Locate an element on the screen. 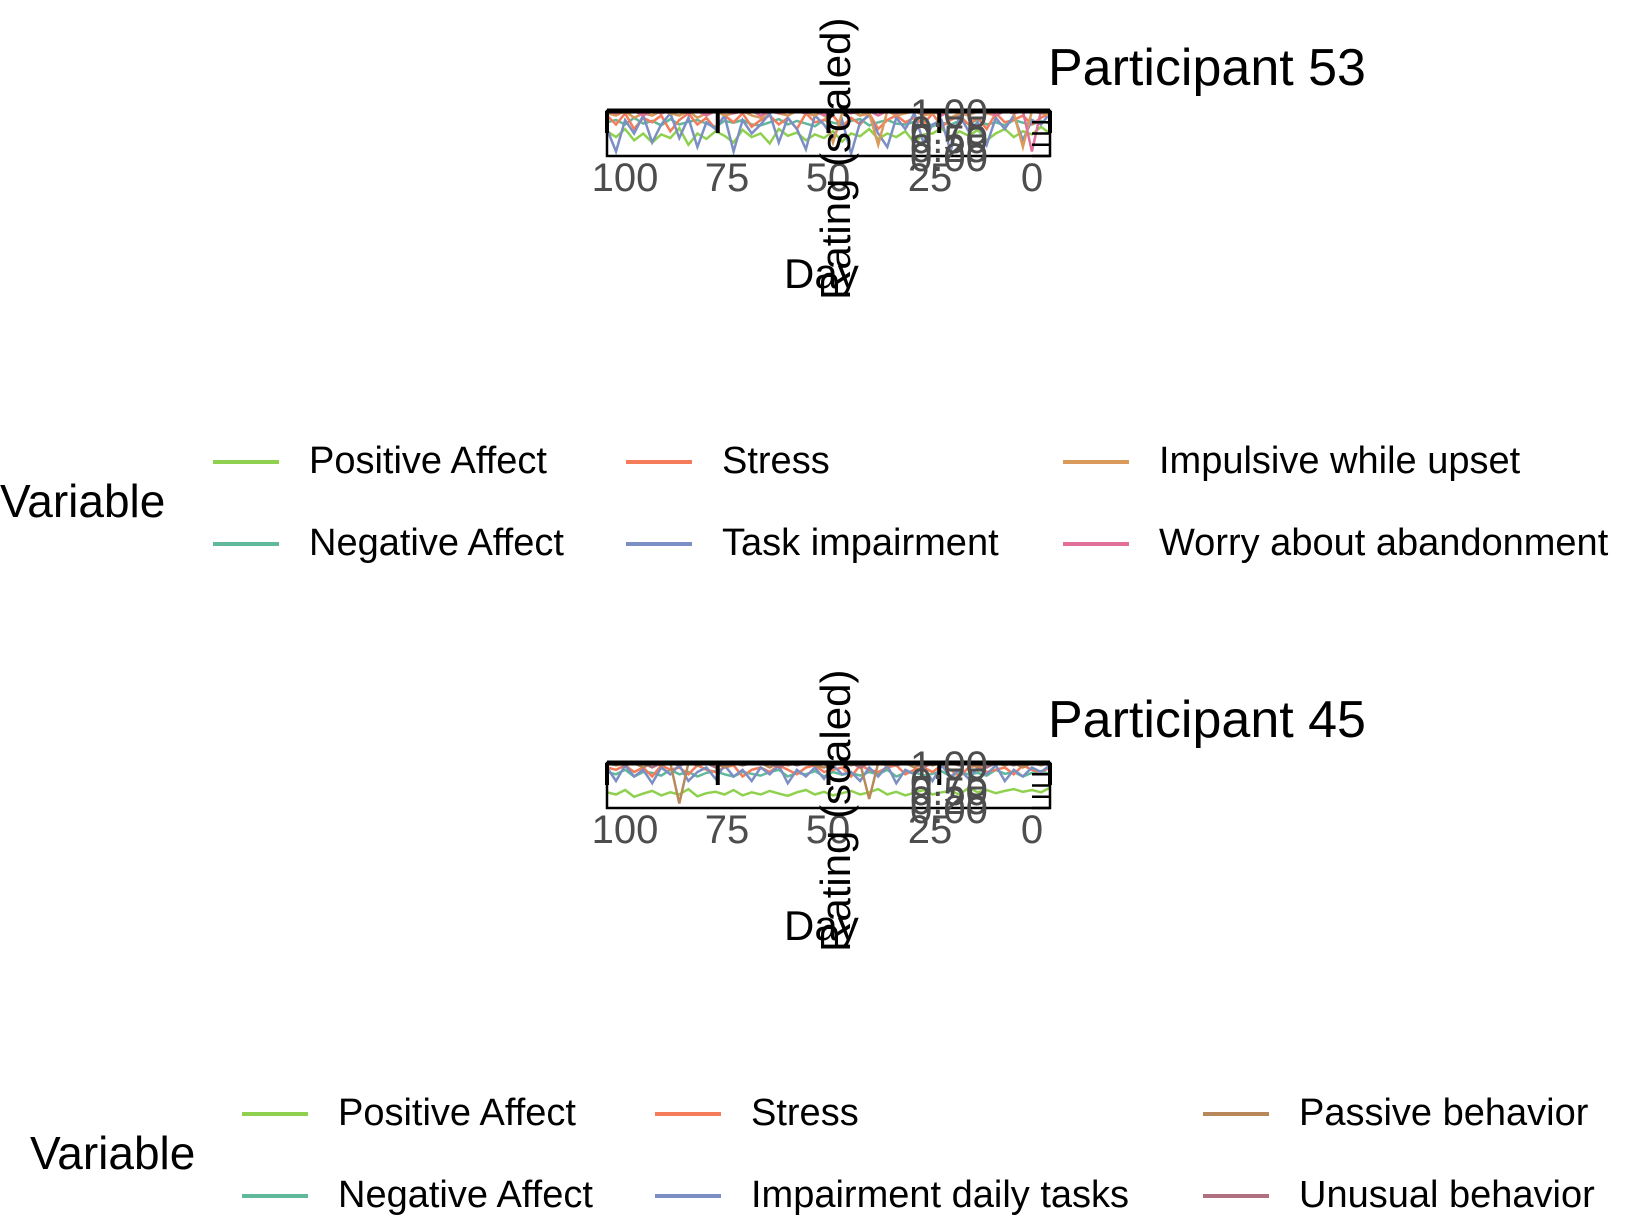 This screenshot has width=1635, height=1218. legend-label: Unusual behavior is located at coordinates (1447, 1195).